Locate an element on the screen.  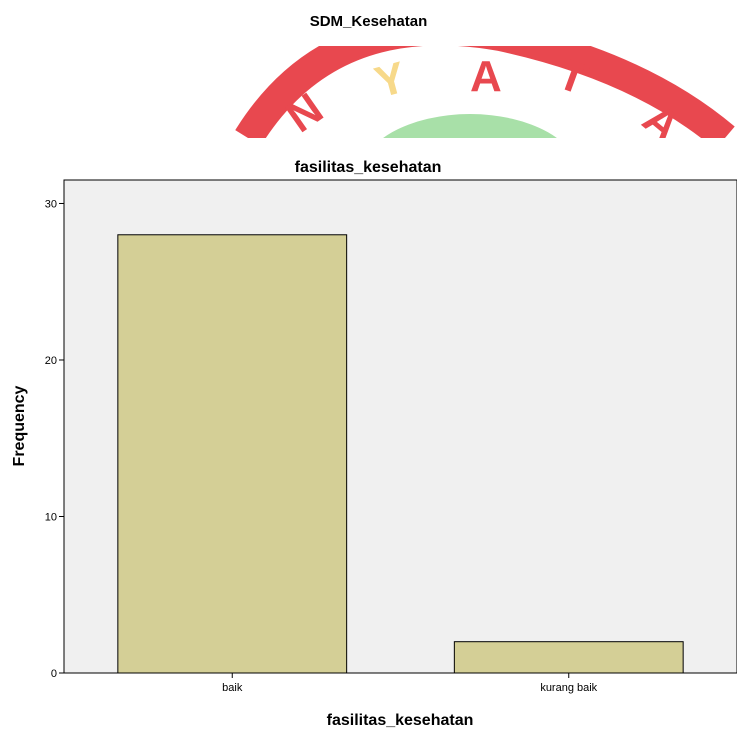
watermark-seal-fragment: N Y A T A is located at coordinates (368, 92).